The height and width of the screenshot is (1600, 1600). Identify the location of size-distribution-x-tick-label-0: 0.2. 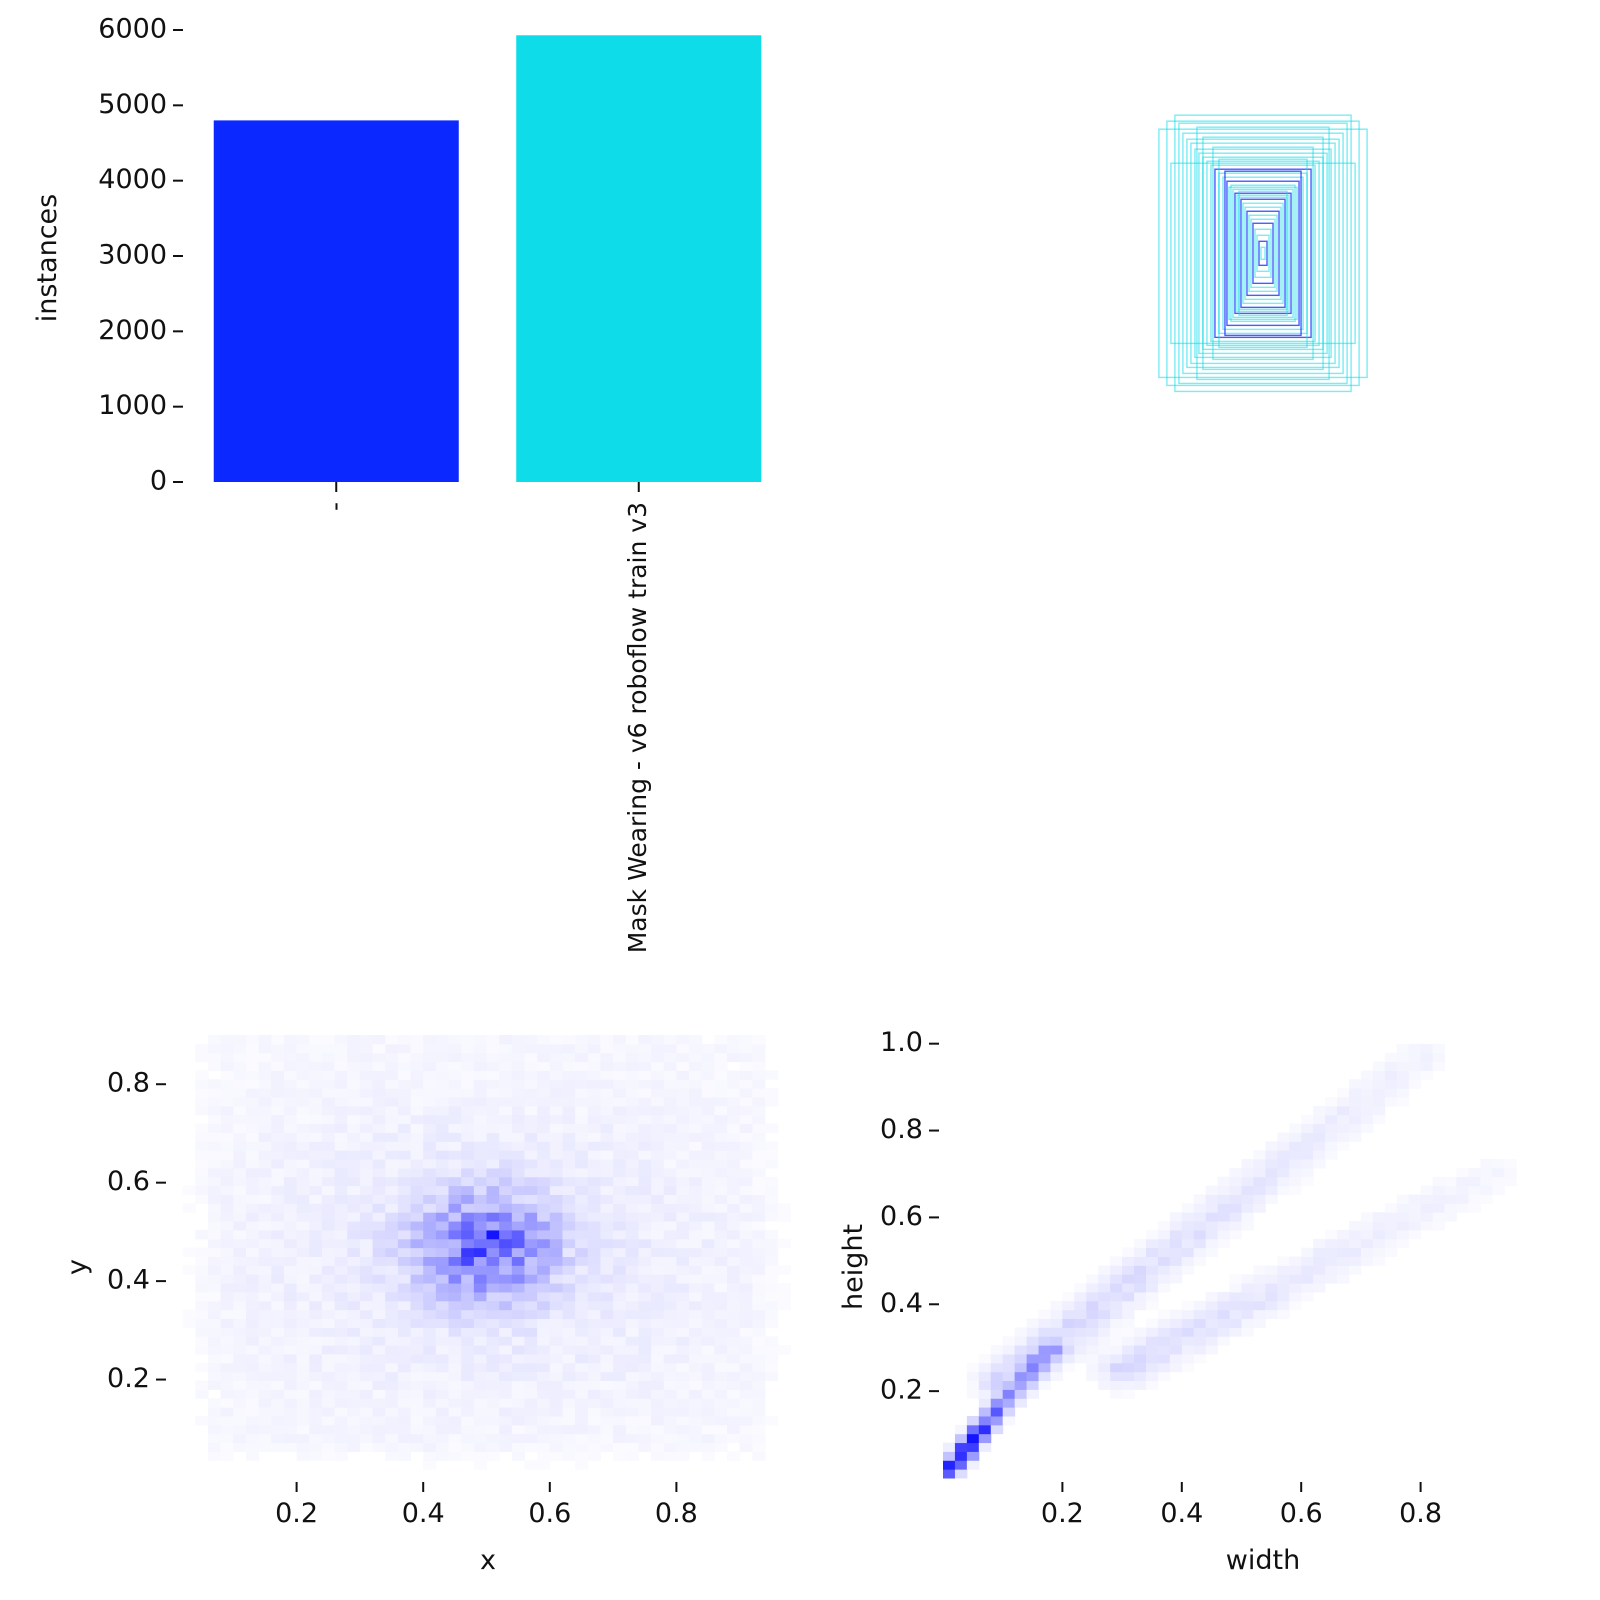
(1062, 1513).